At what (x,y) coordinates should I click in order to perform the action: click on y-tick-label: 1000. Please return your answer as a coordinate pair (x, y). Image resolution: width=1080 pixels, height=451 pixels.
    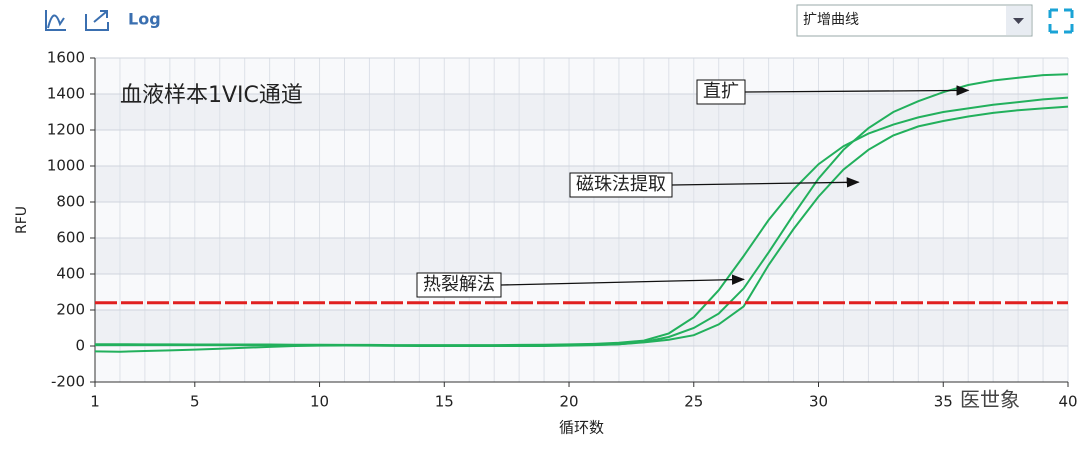
    Looking at the image, I should click on (66, 166).